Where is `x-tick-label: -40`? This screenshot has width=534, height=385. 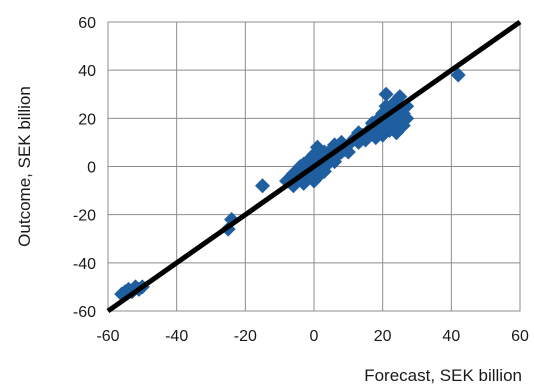
x-tick-label: -40 is located at coordinates (176, 336).